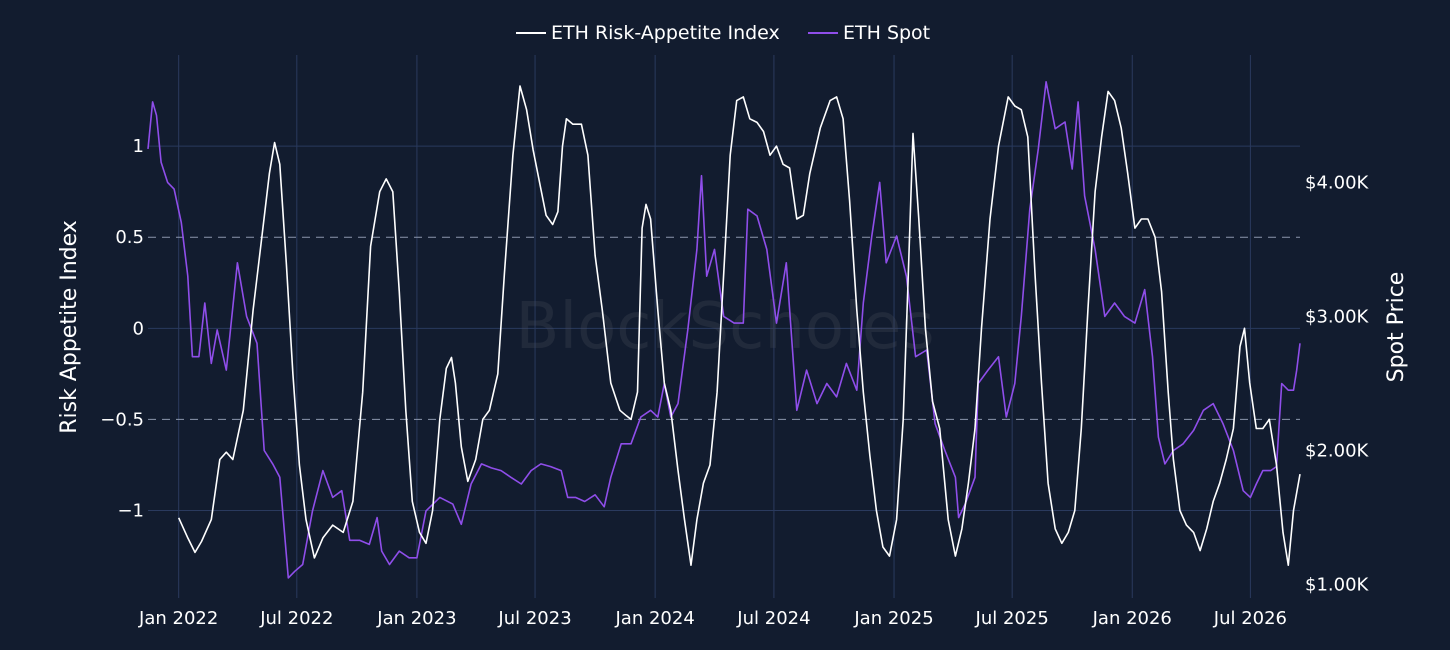 This screenshot has height=650, width=1450. What do you see at coordinates (1132, 618) in the screenshot?
I see `x-tick-label: Jan 2026` at bounding box center [1132, 618].